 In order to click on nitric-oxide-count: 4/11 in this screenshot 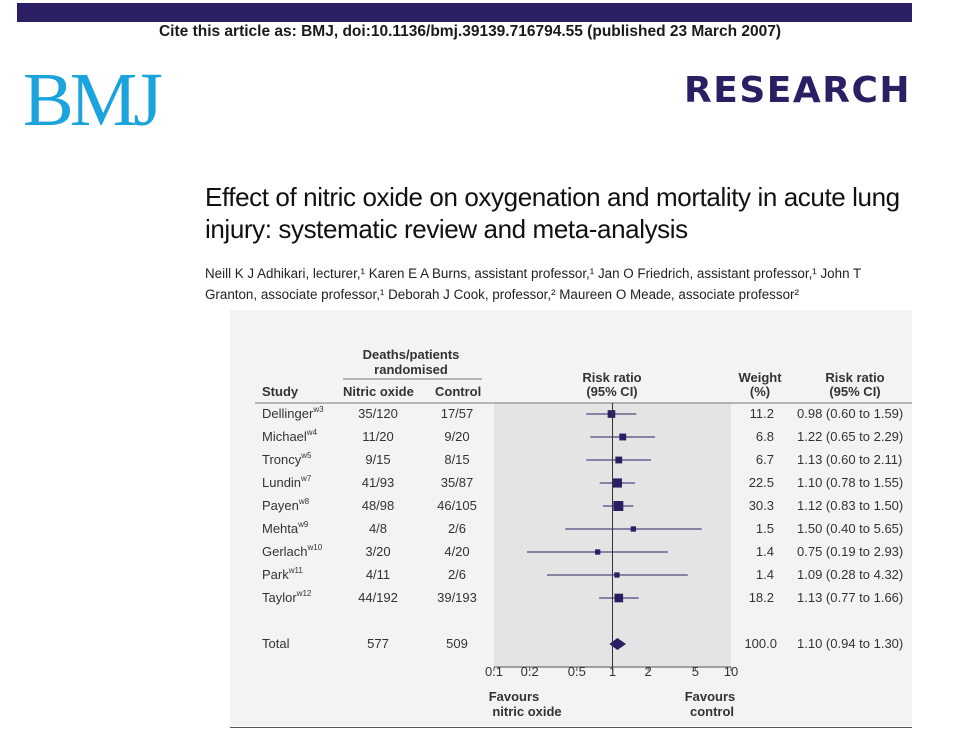, I will do `click(378, 574)`.